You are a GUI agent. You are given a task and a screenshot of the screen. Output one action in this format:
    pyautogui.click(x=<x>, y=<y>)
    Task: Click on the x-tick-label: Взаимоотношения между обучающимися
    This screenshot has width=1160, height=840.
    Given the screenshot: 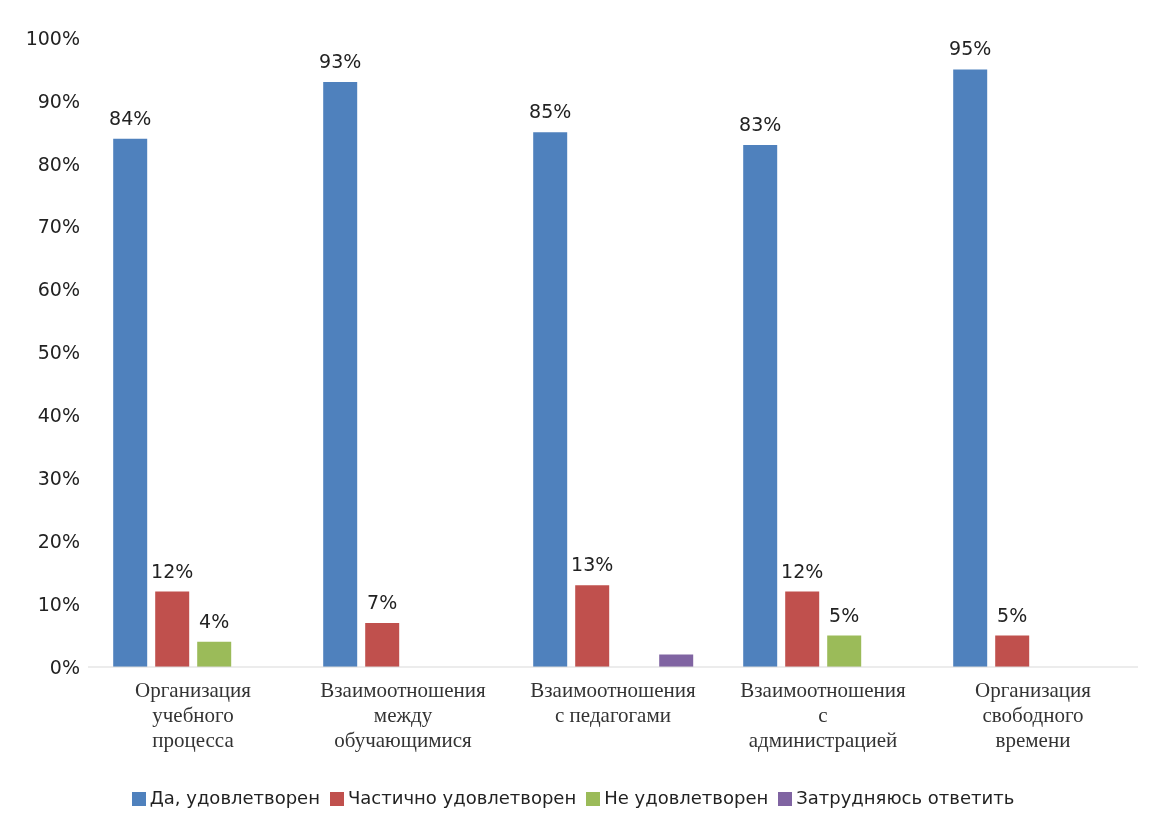 What is the action you would take?
    pyautogui.click(x=403, y=715)
    